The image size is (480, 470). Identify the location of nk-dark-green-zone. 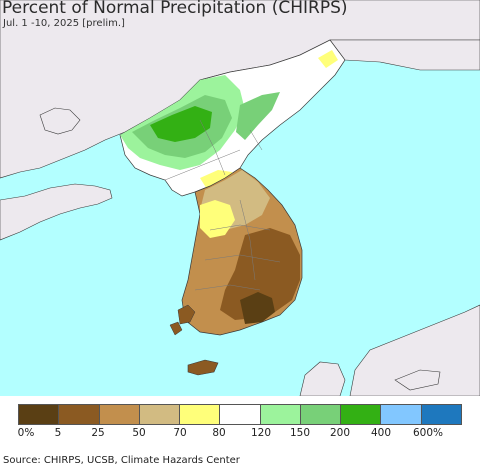
(181, 124).